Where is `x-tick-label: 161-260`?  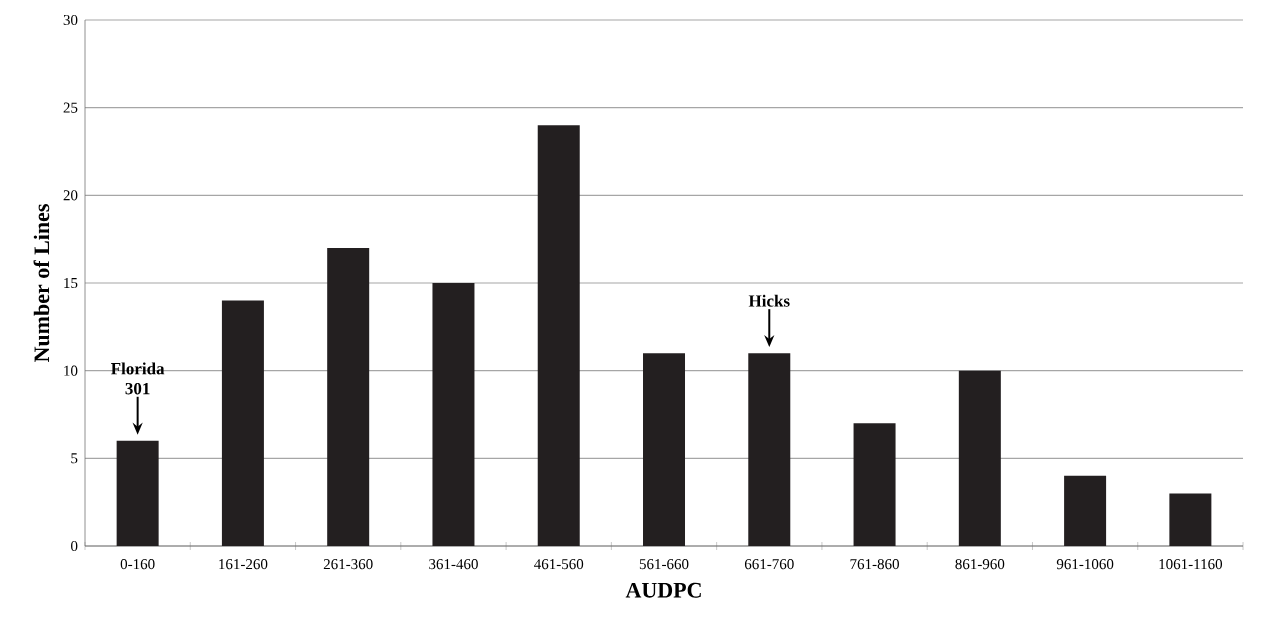 x-tick-label: 161-260 is located at coordinates (243, 564).